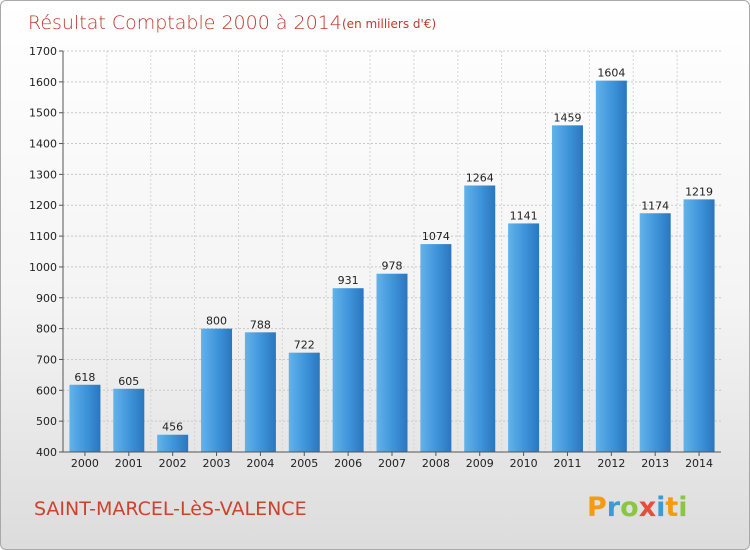  Describe the element at coordinates (392, 362) in the screenshot. I see `bar-2007` at that location.